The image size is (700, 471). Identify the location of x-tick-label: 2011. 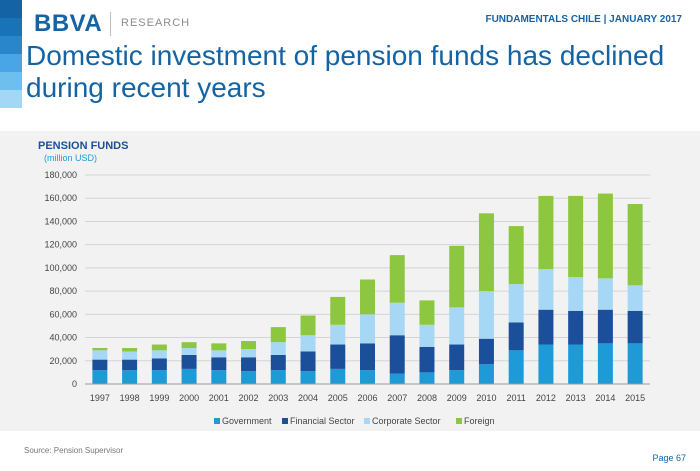
(516, 398).